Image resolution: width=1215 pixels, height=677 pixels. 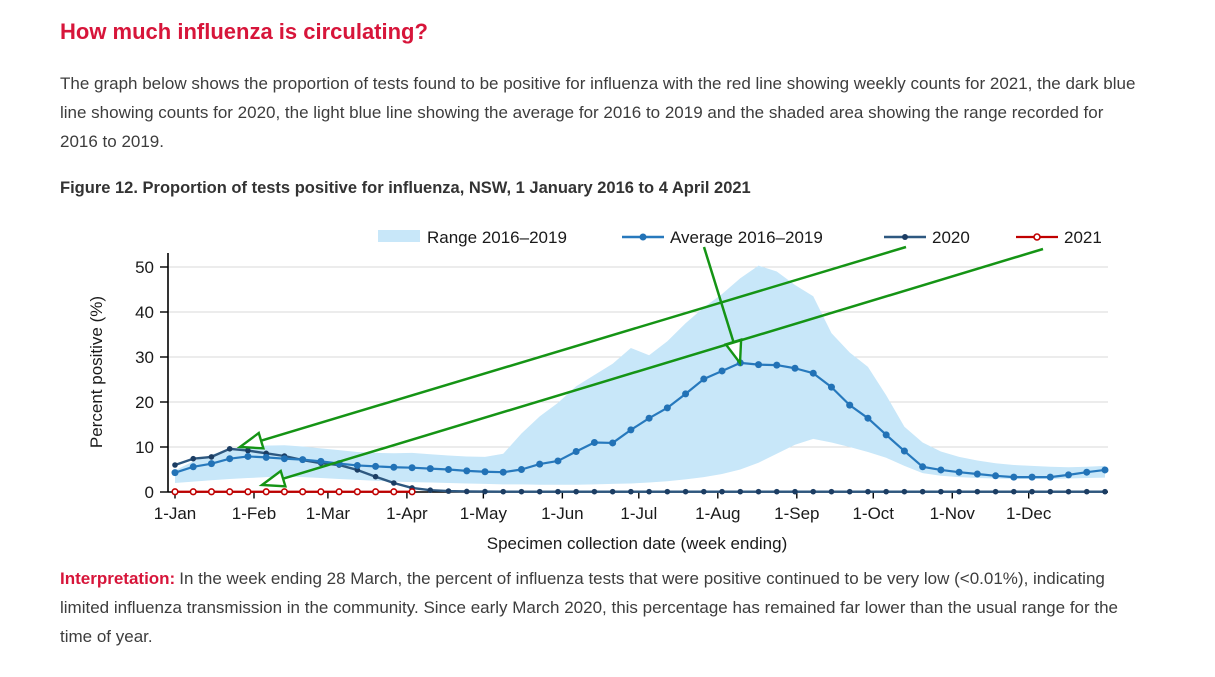 I want to click on x-tick-label: 1-Sep, so click(x=796, y=513).